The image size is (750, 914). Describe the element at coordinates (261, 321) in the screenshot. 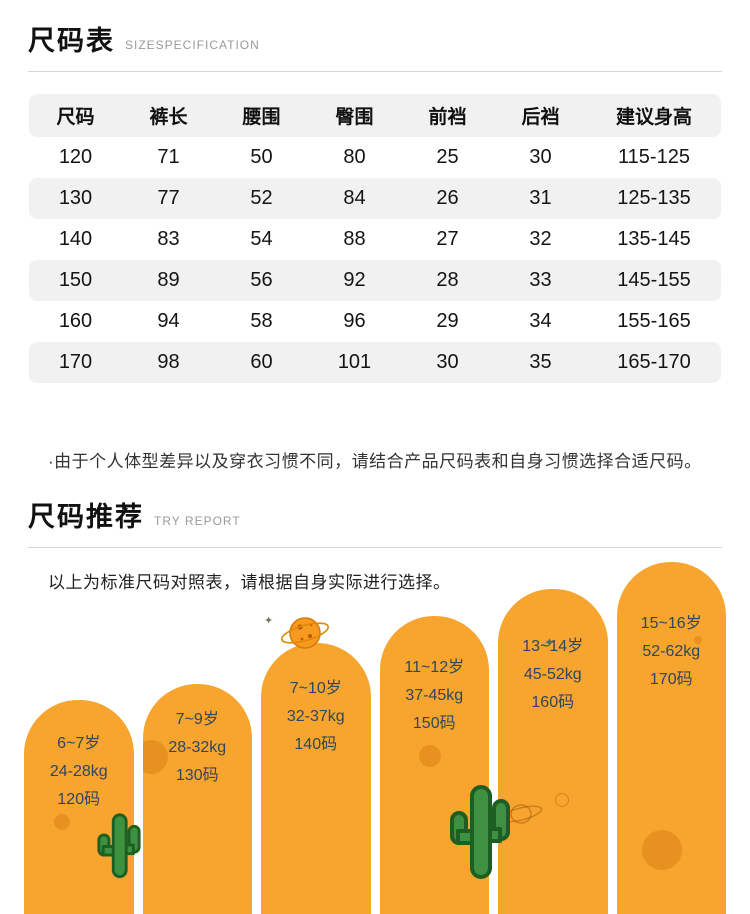

I see `table-cell: 58` at that location.